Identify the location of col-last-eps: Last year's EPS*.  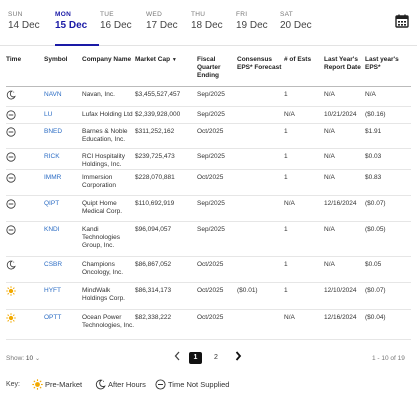
(382, 64).